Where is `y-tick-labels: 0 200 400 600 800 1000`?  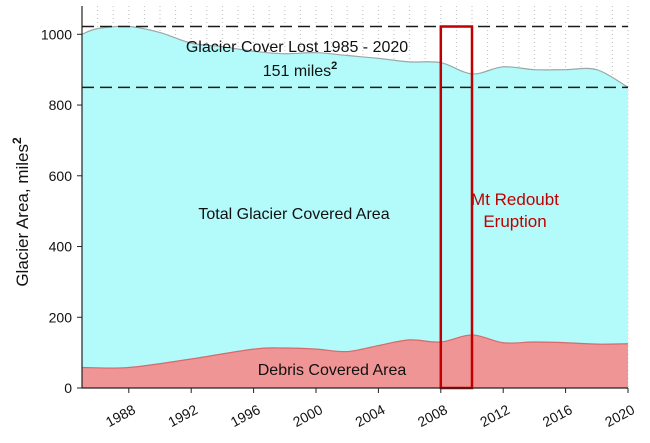
y-tick-labels: 0 200 400 600 800 1000 is located at coordinates (61, 211).